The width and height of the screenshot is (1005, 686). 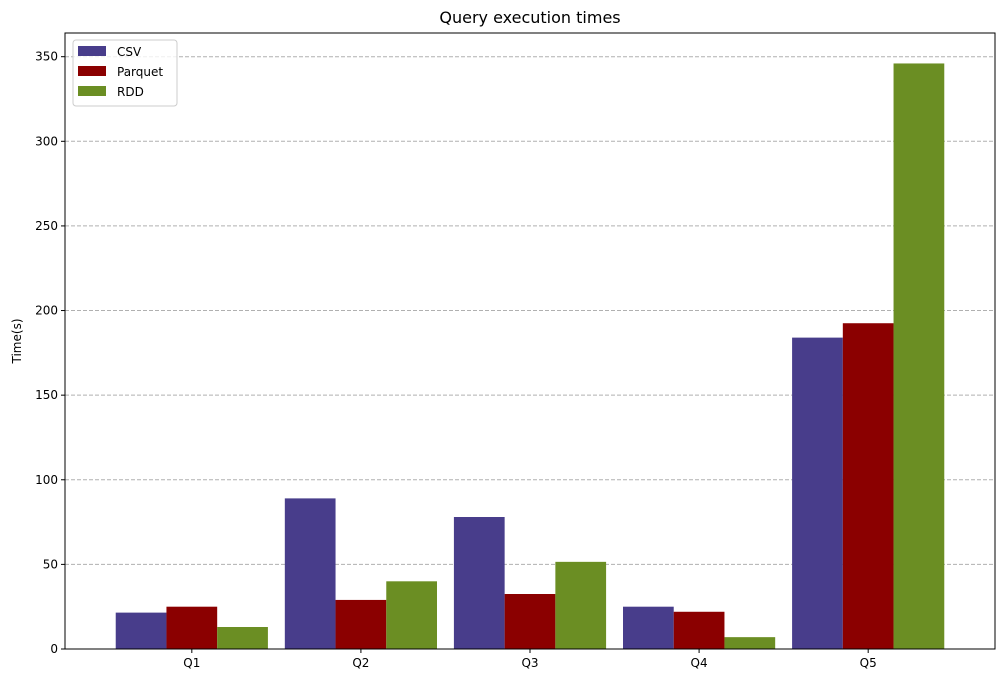 I want to click on bar-rdd-q4, so click(x=750, y=643).